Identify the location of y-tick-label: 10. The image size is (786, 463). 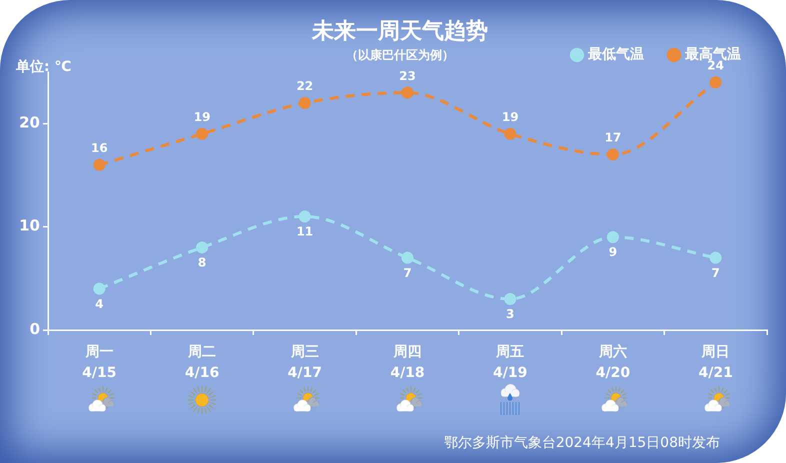
(29, 225).